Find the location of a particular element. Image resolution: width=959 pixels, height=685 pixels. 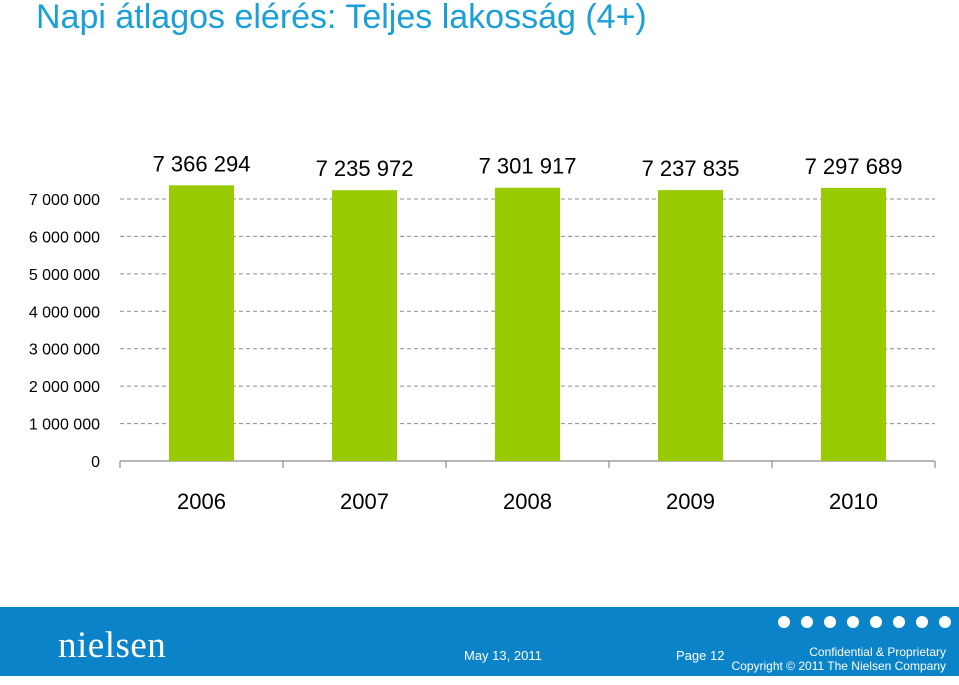

footer-date: May 13, 2011 is located at coordinates (503, 655).